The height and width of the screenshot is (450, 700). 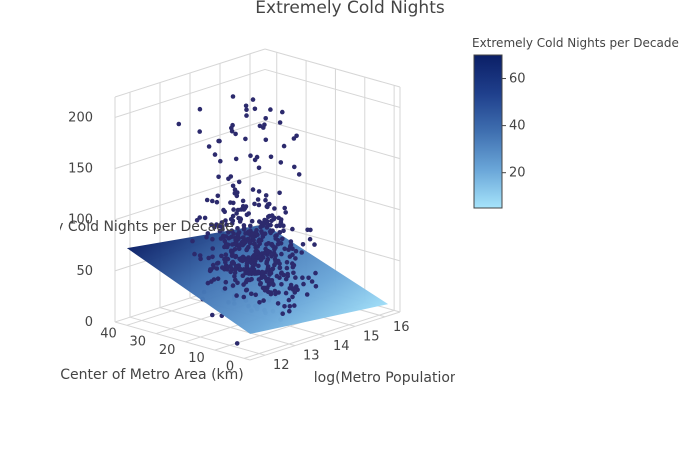 I want to click on colorbar-tick-label: 40, so click(x=517, y=126).